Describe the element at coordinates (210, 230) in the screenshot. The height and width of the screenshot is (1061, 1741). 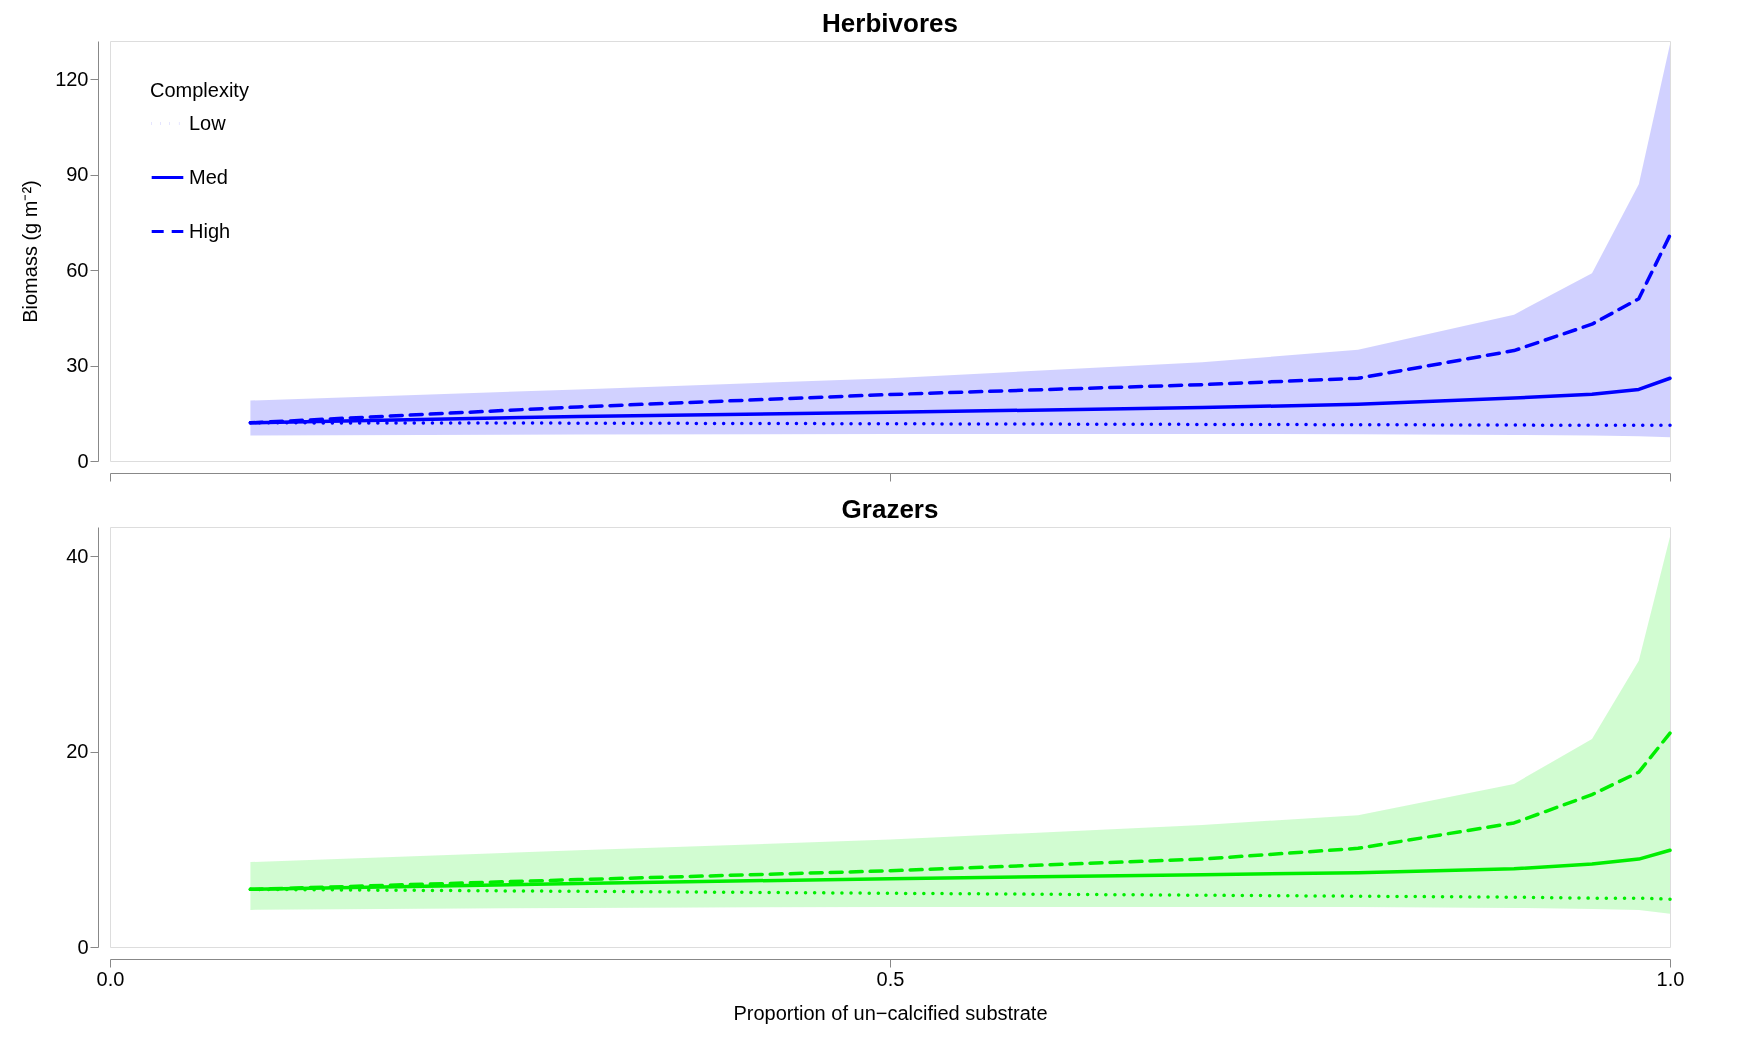
I see `legend-label: High` at that location.